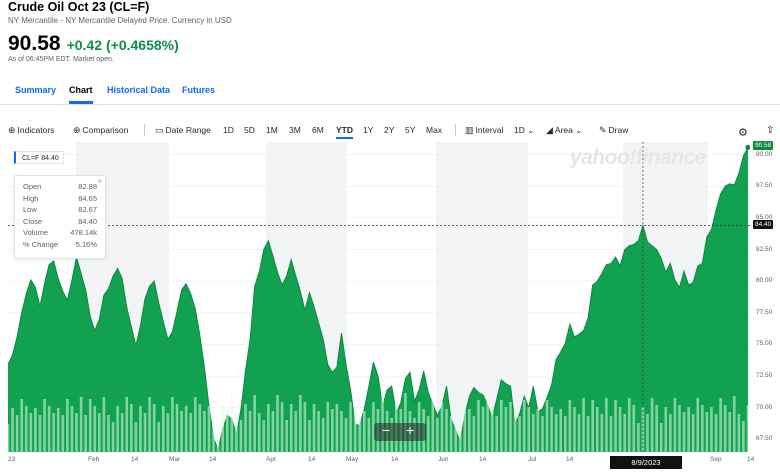 The height and width of the screenshot is (473, 780). Describe the element at coordinates (410, 130) in the screenshot. I see `range-5y: 5Y` at that location.